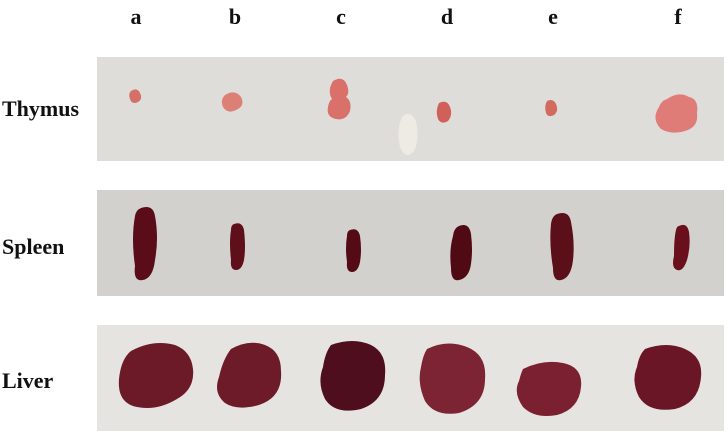 This screenshot has height=436, width=728. What do you see at coordinates (33, 246) in the screenshot?
I see `row-label-spleen: Spleen` at bounding box center [33, 246].